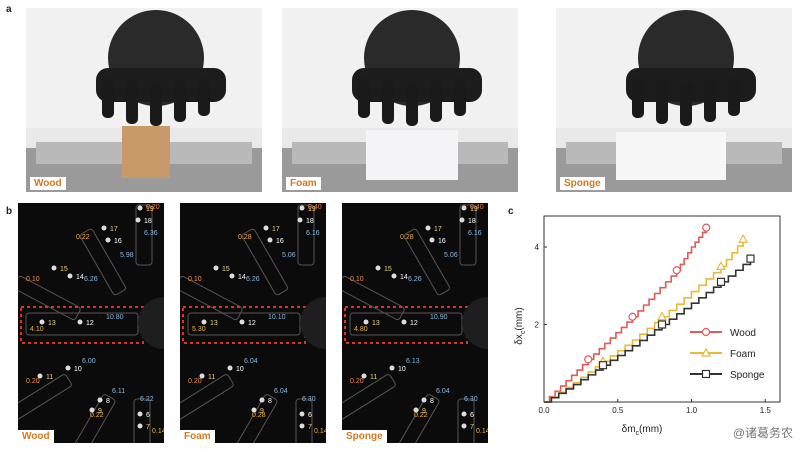 This screenshot has width=807, height=455. Describe the element at coordinates (692, 410) in the screenshot. I see `x-tick-label: 1.0` at that location.